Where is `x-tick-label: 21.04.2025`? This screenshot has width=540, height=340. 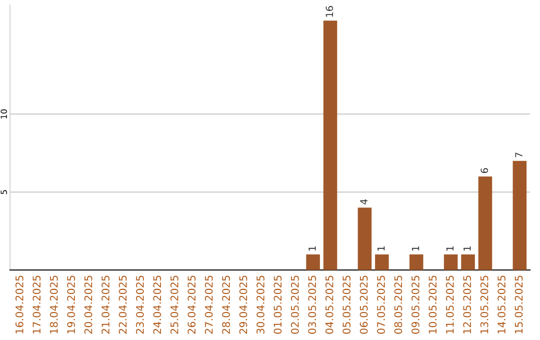
x-tick-label: 21.04.2025 is located at coordinates (106, 305).